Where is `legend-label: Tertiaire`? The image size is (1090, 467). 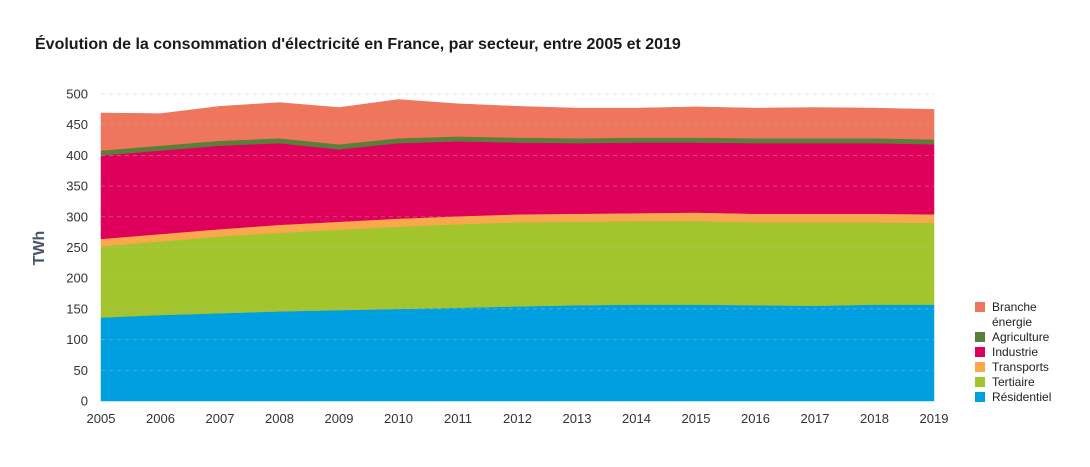
legend-label: Tertiaire is located at coordinates (1013, 382).